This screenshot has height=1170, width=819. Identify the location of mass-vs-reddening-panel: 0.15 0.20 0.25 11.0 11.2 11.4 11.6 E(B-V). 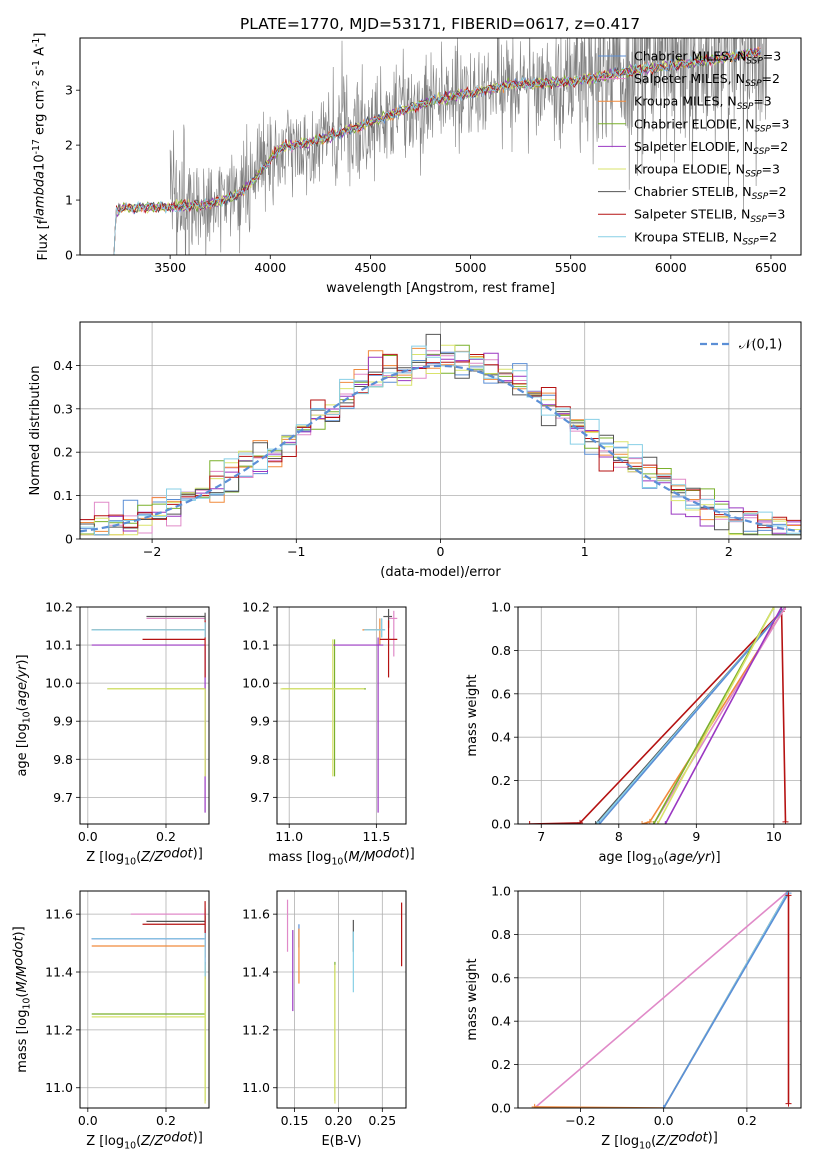
(324, 1019).